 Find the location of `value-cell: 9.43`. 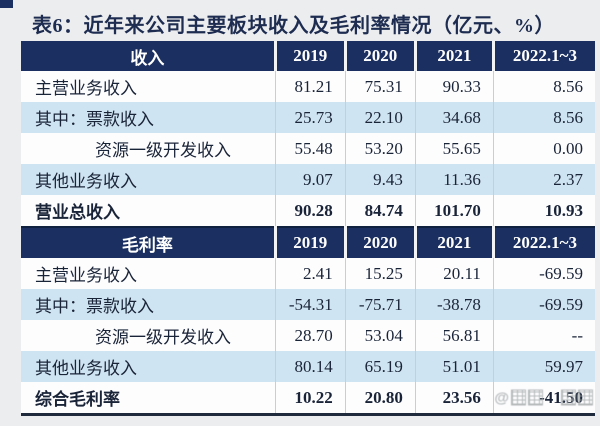

value-cell: 9.43 is located at coordinates (380, 179).